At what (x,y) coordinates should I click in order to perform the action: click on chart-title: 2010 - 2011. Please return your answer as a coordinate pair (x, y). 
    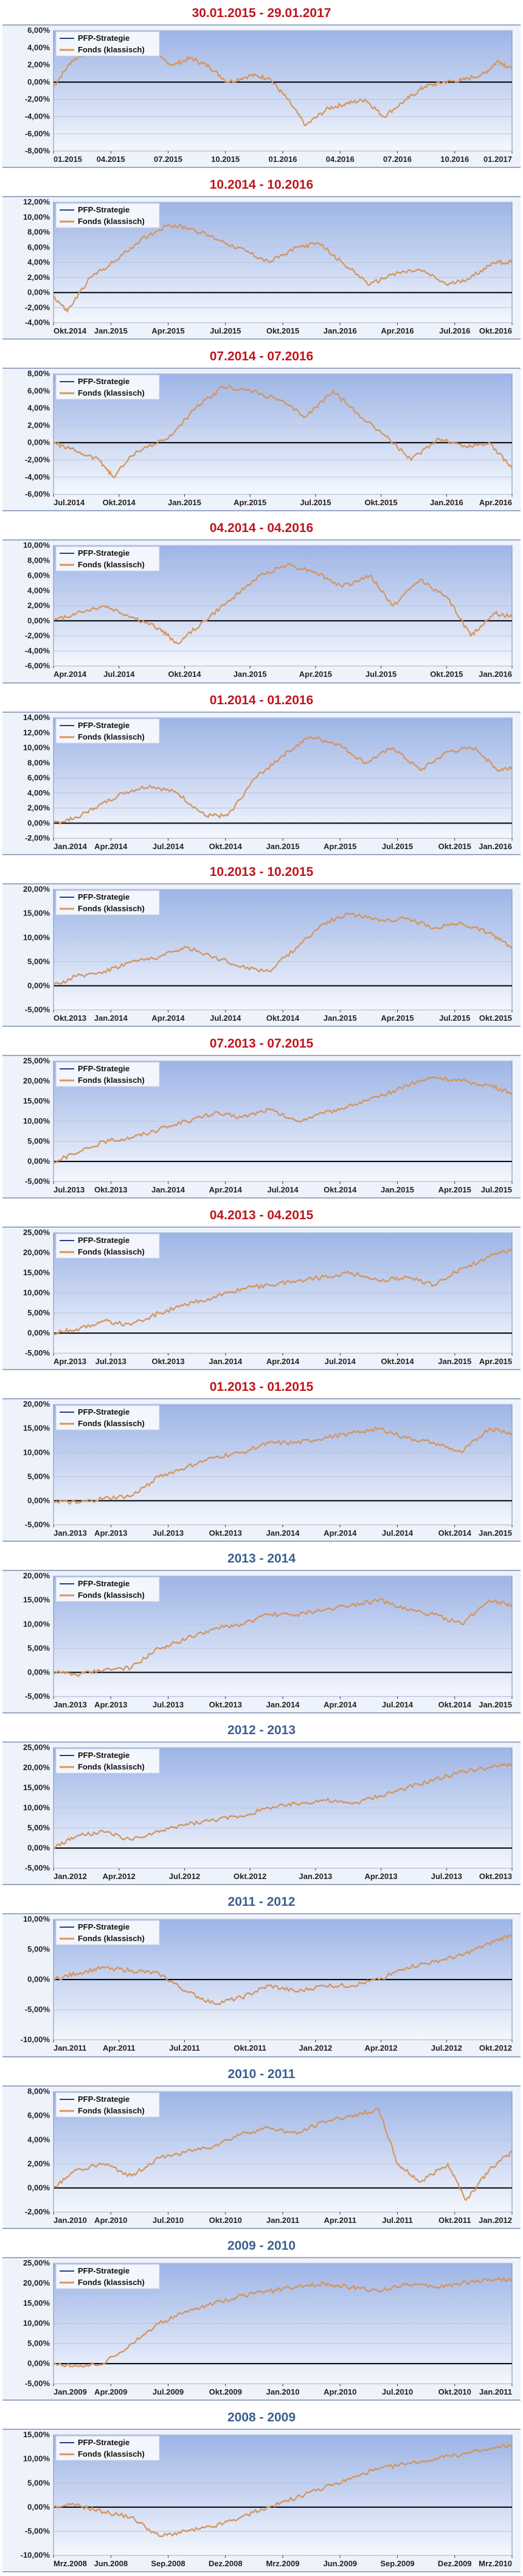
    Looking at the image, I should click on (261, 2074).